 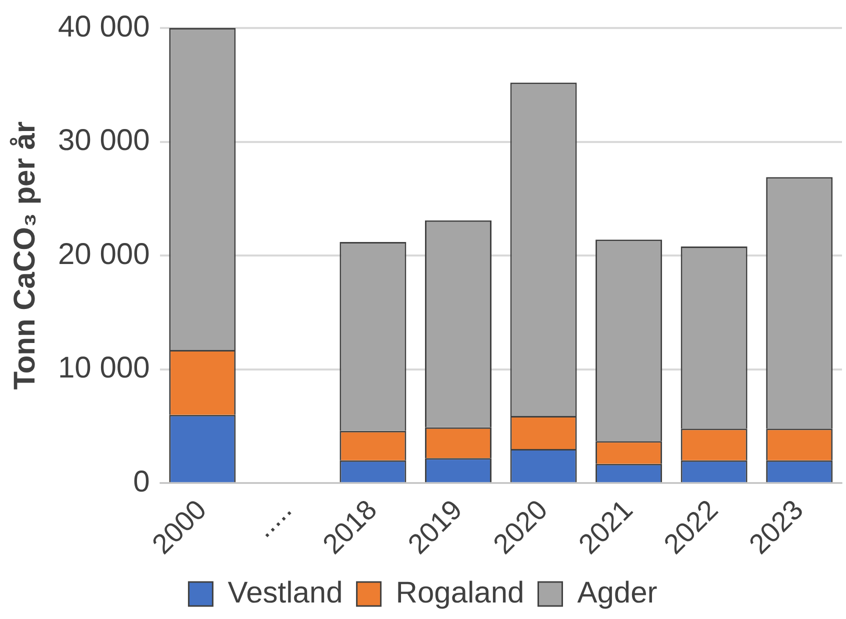 I want to click on y-tick-label: 10 000, so click(x=104, y=368).